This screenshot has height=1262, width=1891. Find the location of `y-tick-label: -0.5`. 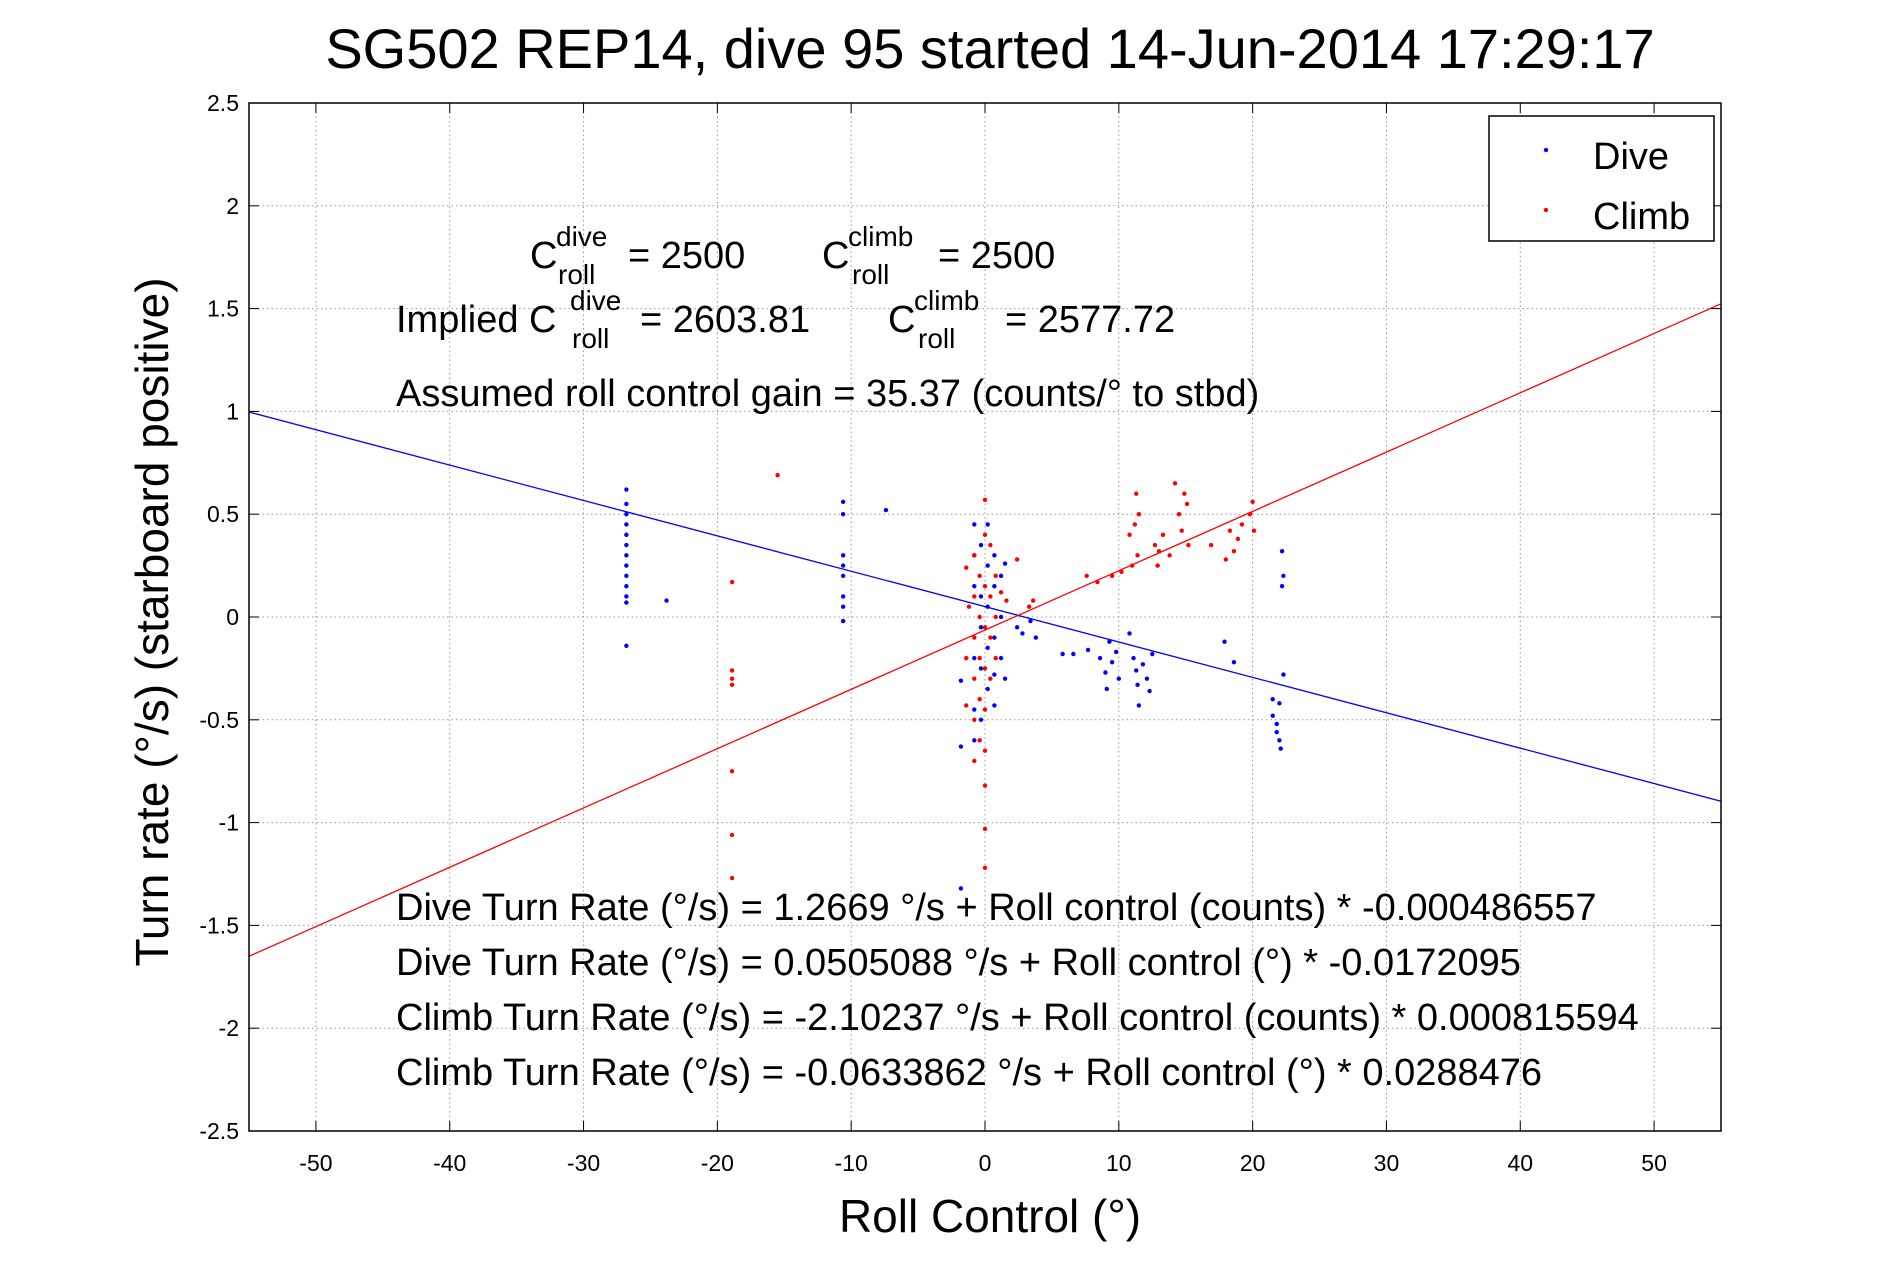

y-tick-label: -0.5 is located at coordinates (219, 720).